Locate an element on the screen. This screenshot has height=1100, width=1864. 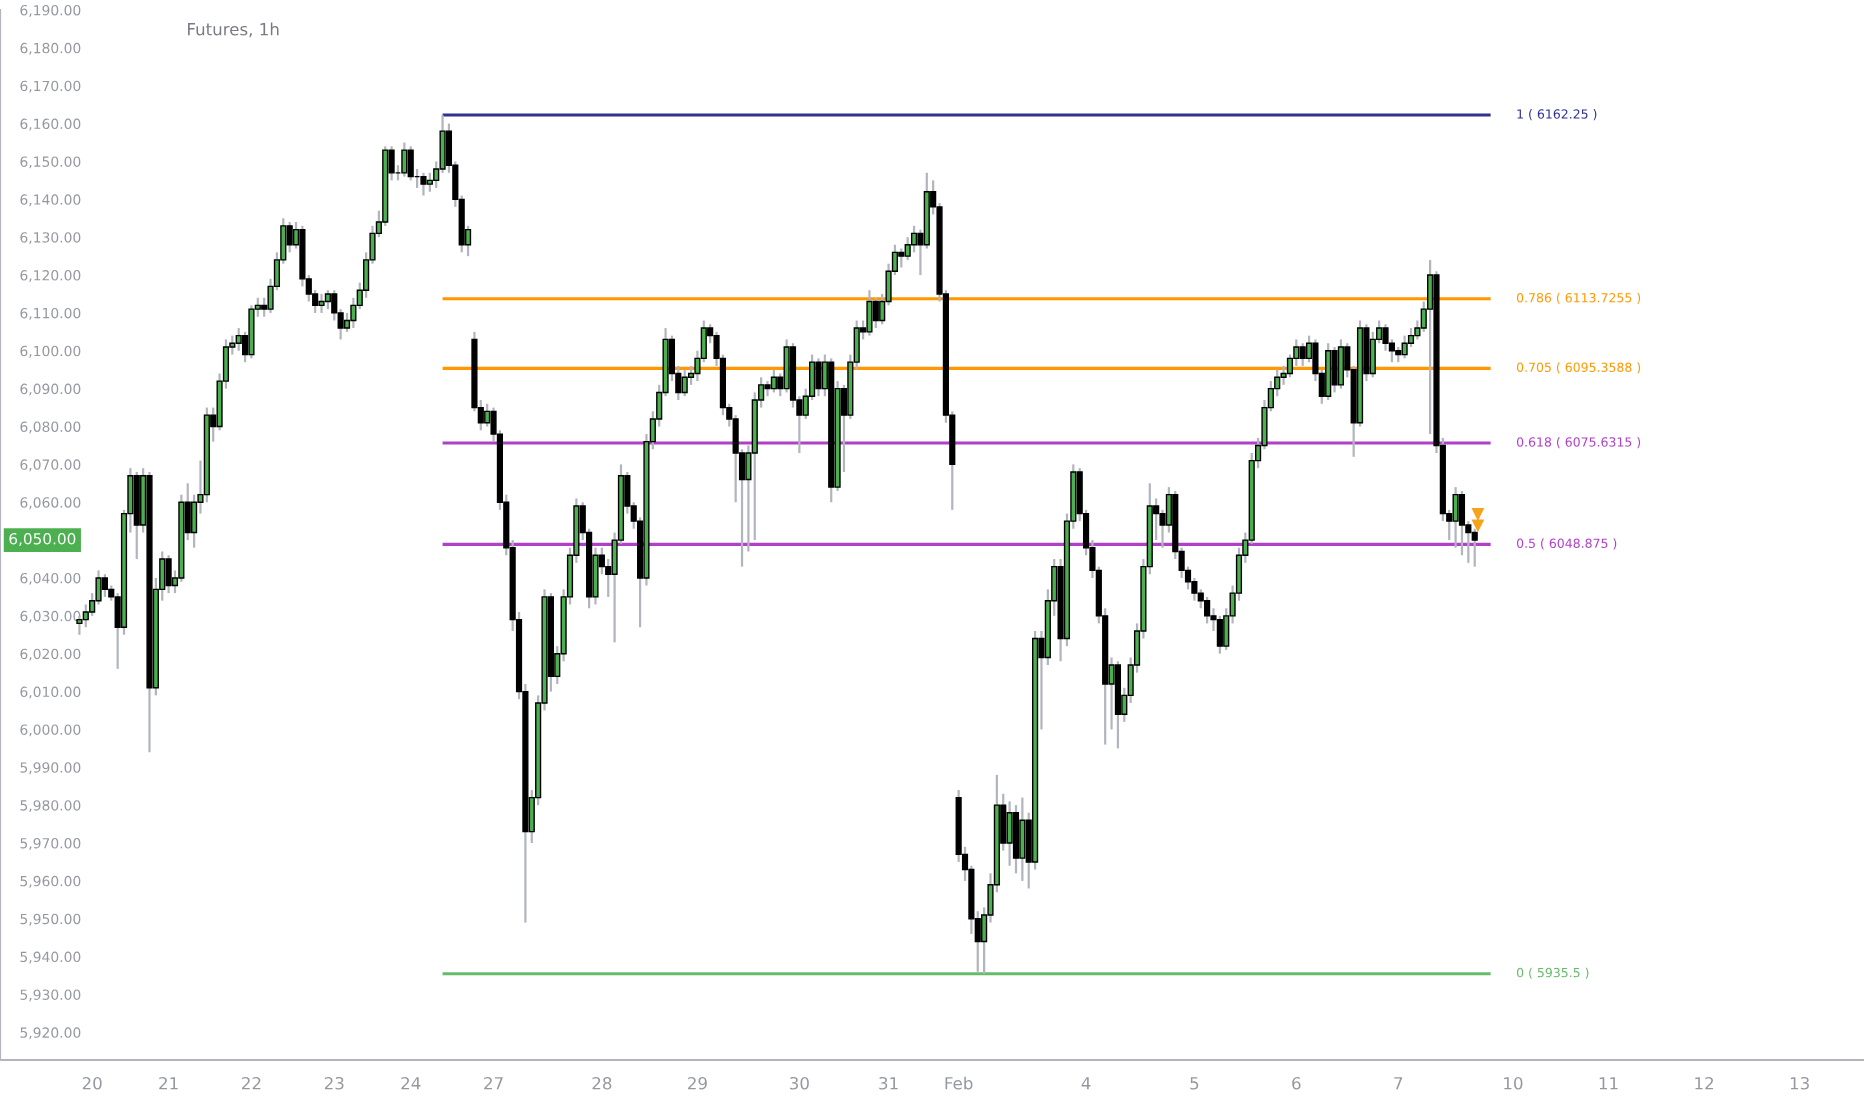
x-tick-label: 12 is located at coordinates (1704, 1083).